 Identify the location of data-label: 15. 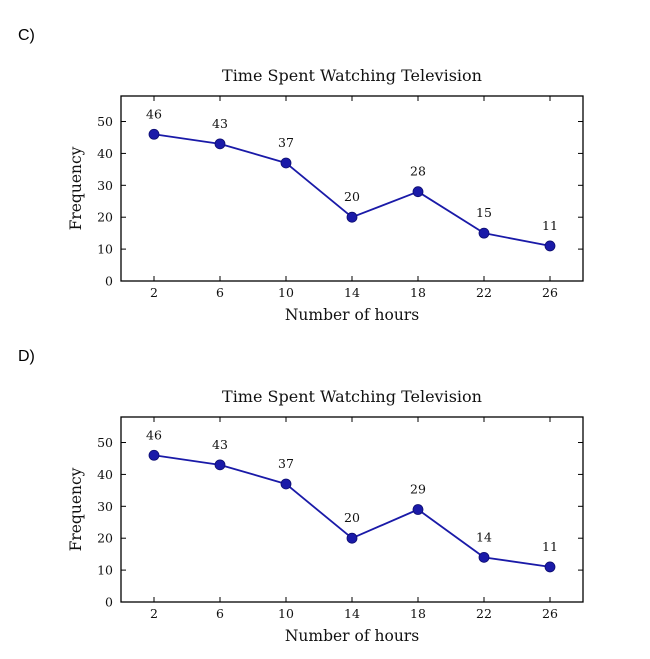
(484, 212).